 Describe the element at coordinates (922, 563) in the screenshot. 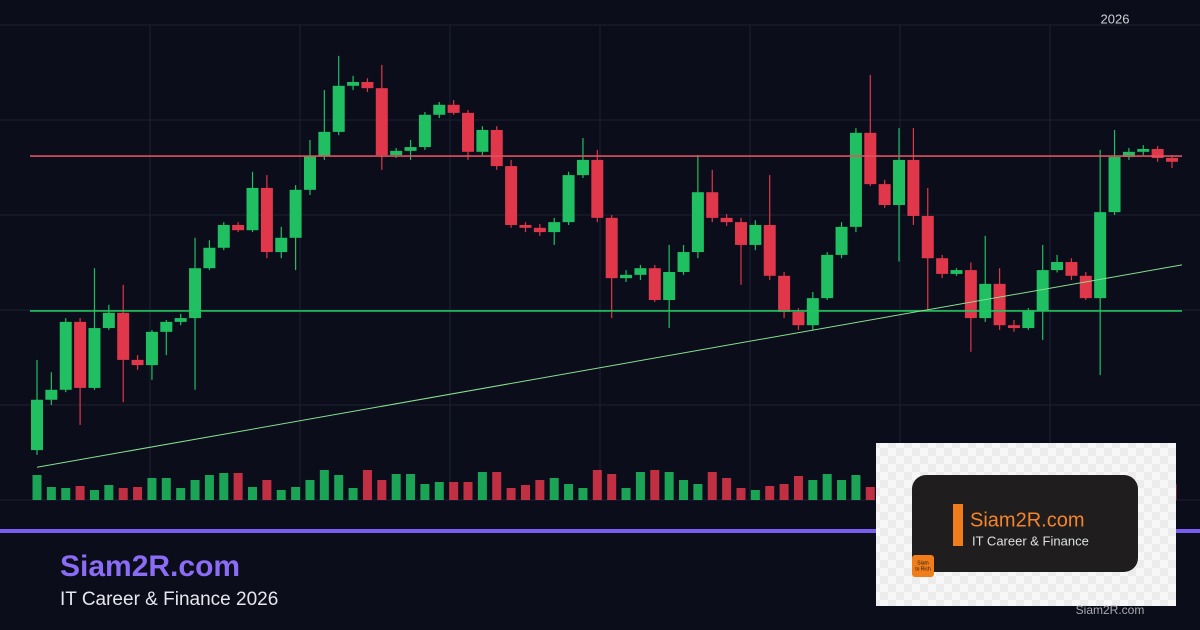

I see `logo-top: Siam` at that location.